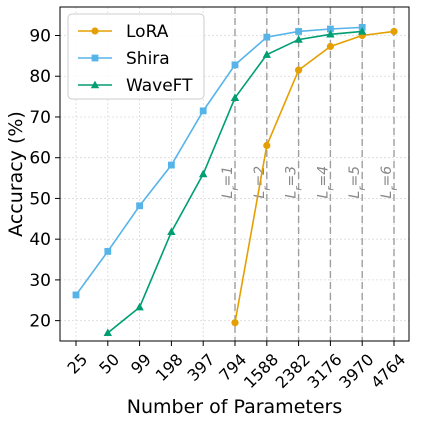  I want to click on legend-item-shira: Shira, so click(124, 59).